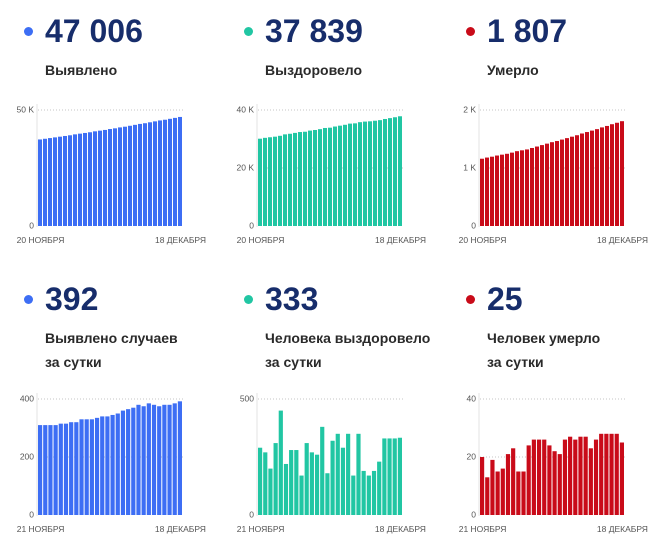 The image size is (671, 552). Describe the element at coordinates (472, 456) in the screenshot. I see `y-tick-label: 20` at that location.